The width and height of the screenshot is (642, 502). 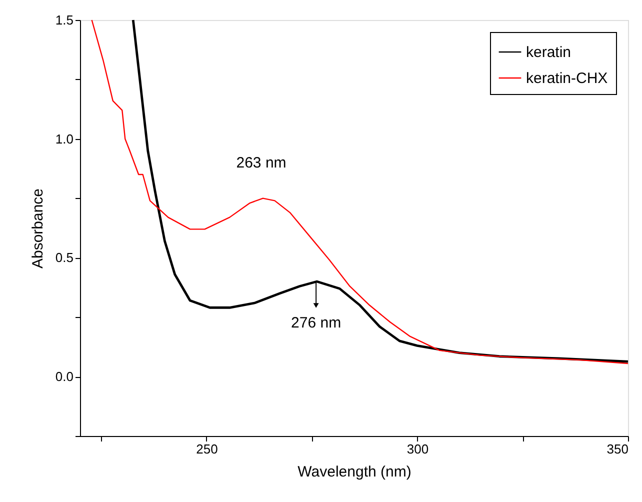 What do you see at coordinates (64, 20) in the screenshot?
I see `y-tick-label: 1.5` at bounding box center [64, 20].